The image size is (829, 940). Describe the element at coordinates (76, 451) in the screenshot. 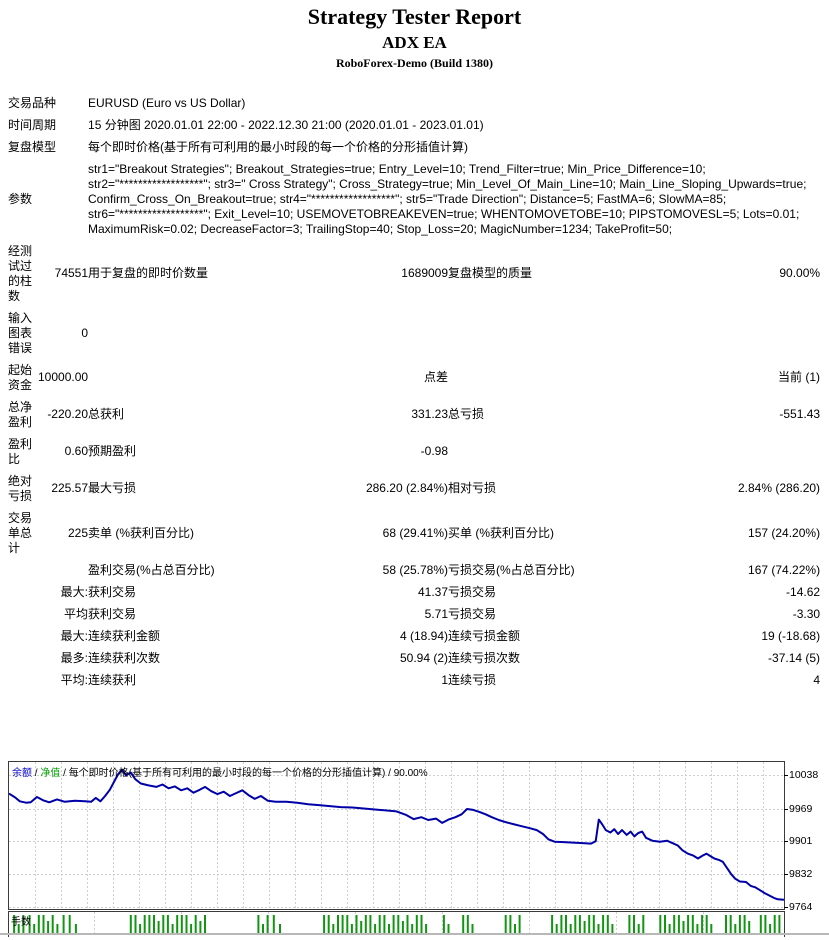

I see `table-value: 0.60` at that location.